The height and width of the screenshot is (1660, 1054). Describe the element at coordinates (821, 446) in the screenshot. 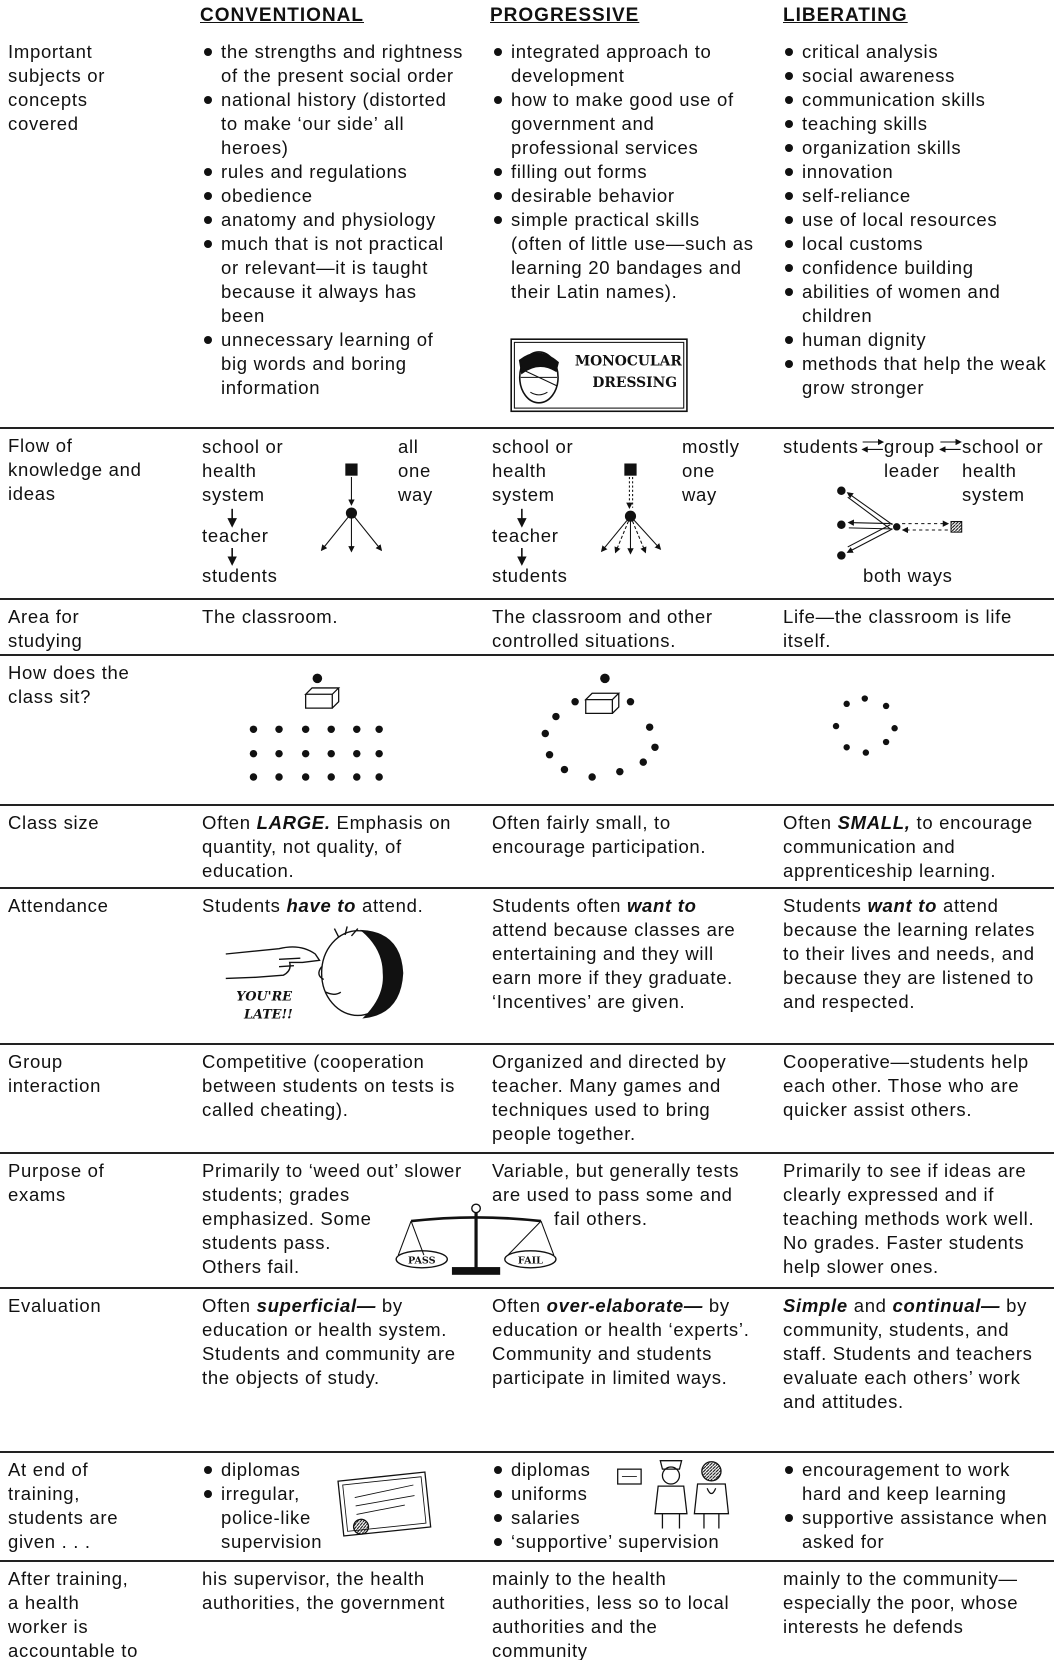

I see `flow-label: students` at that location.